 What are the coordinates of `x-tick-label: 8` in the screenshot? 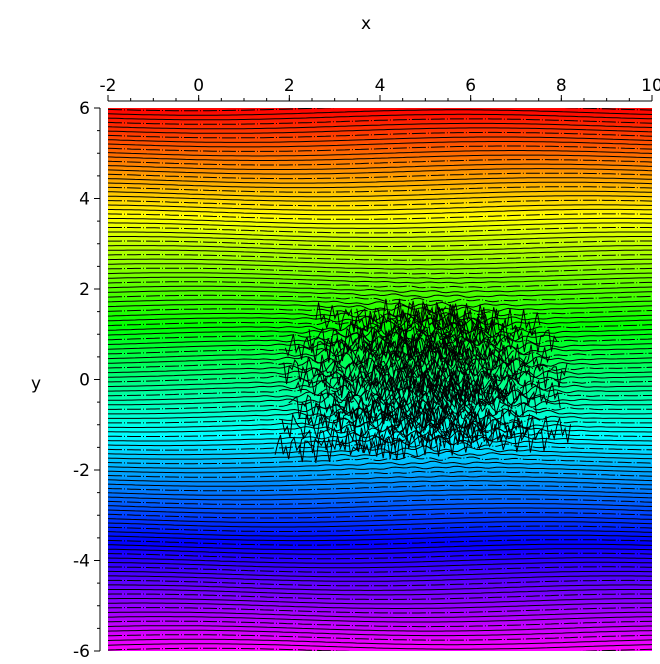 It's located at (561, 86).